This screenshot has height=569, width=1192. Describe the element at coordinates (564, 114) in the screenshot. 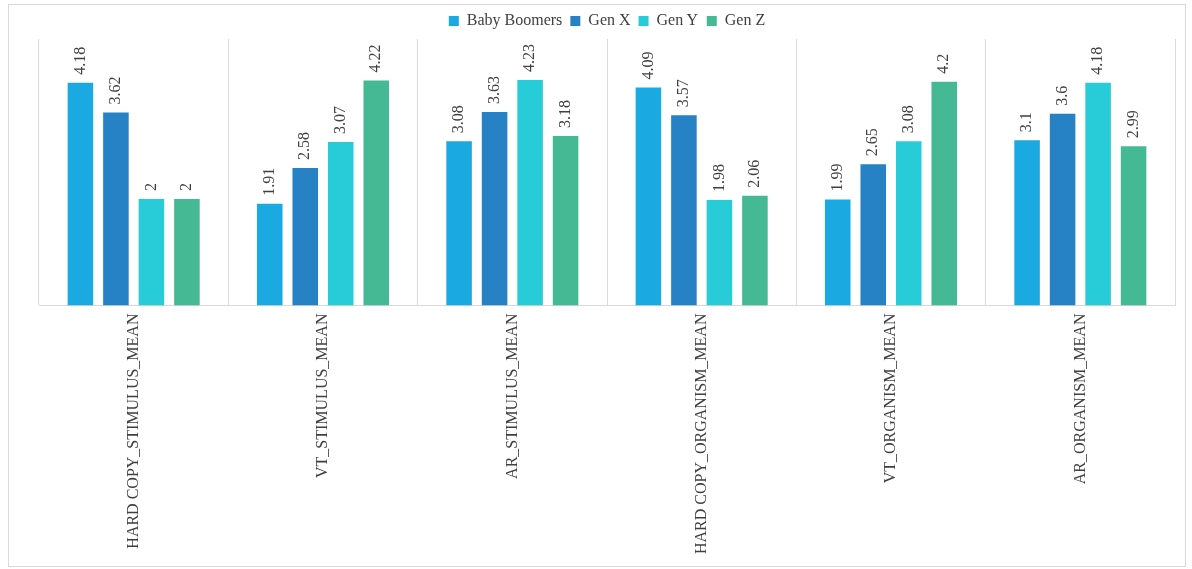

I see `data-label: 3.18` at that location.